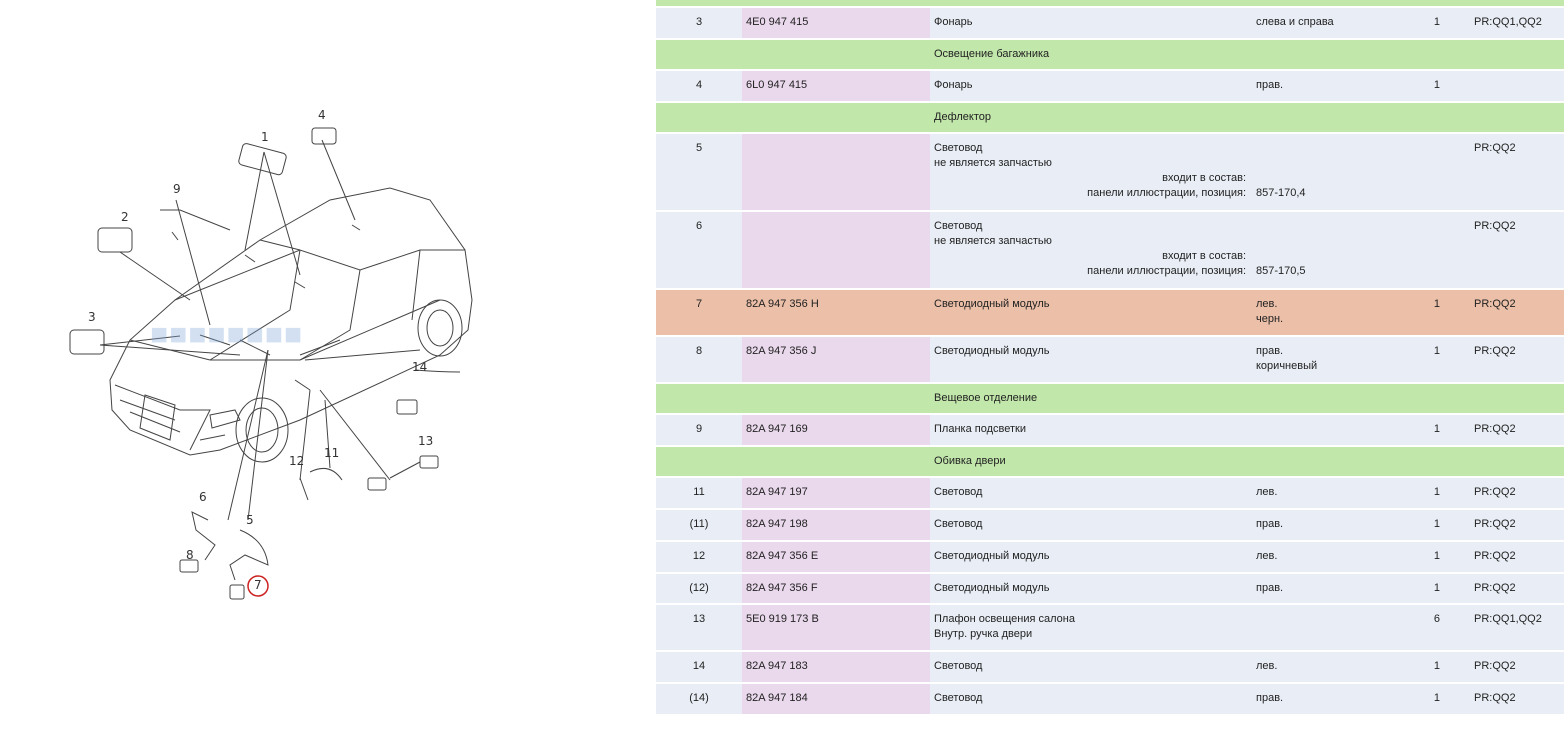 Image resolution: width=1564 pixels, height=740 pixels. I want to click on position-number: 6, so click(699, 226).